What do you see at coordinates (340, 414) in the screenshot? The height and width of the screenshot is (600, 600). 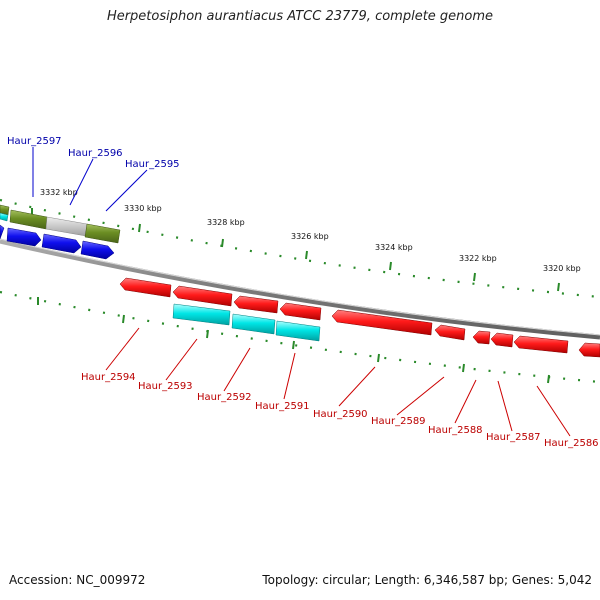 I see `gene-label-haur-2590: Haur_2590` at bounding box center [340, 414].